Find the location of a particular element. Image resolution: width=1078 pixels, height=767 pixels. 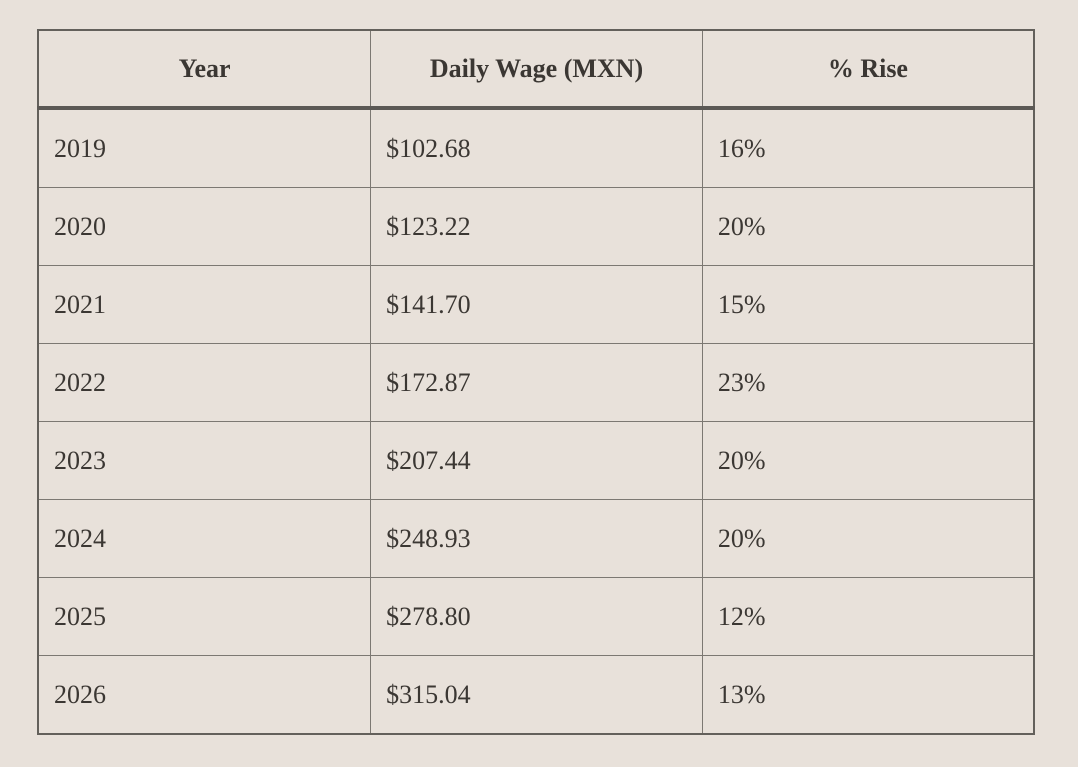

year-cell: 2019 is located at coordinates (204, 147).